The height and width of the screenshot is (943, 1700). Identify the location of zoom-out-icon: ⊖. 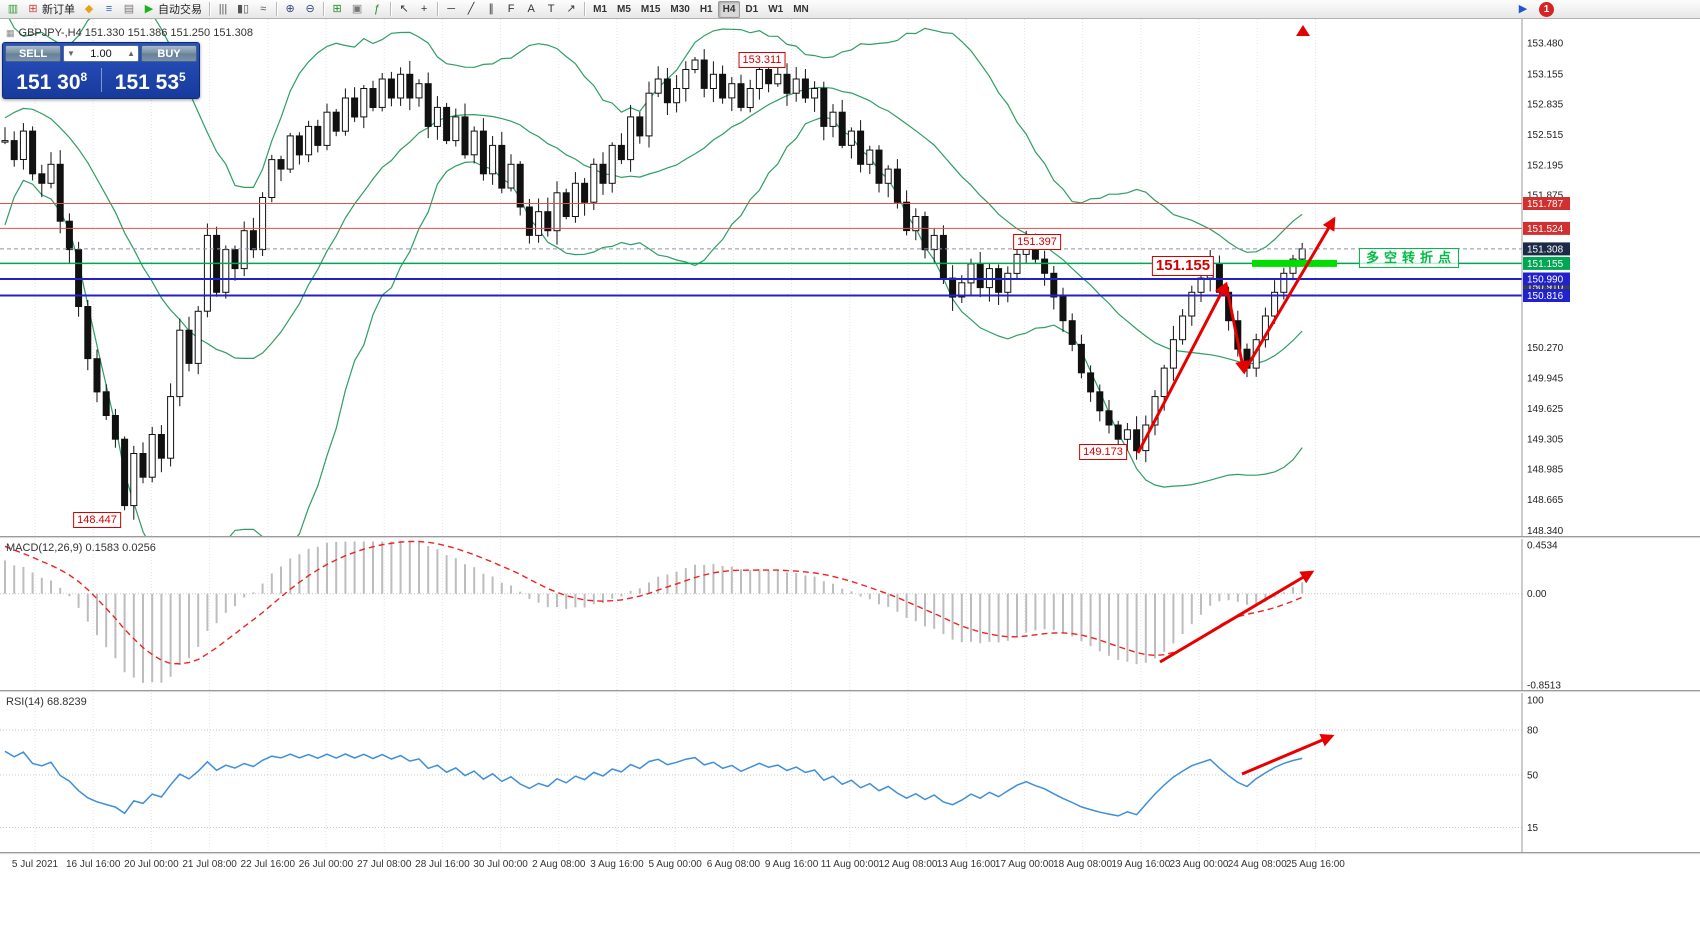
(310, 9).